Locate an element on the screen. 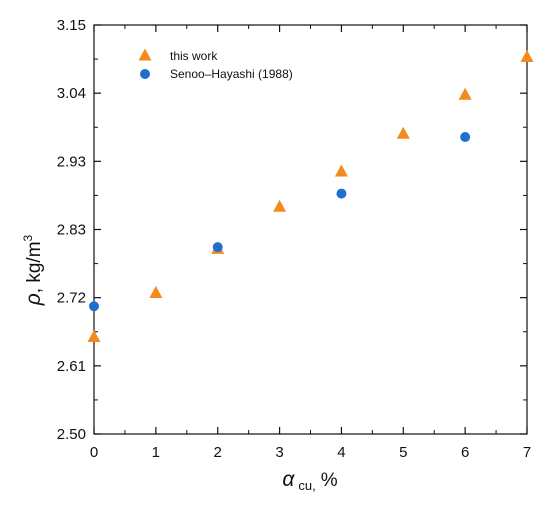  y-axis-title: ρ, kg/m3 is located at coordinates (33, 270).